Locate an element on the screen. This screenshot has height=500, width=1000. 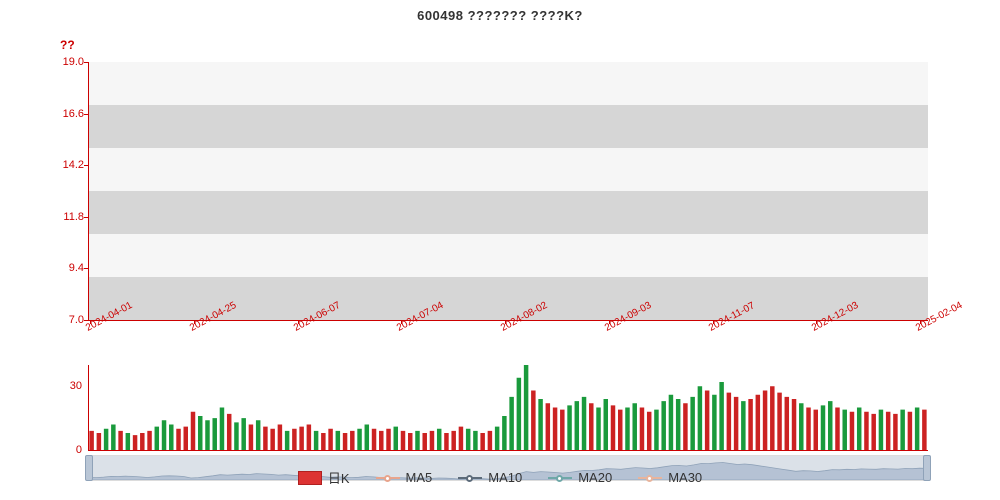
price-x-axis-line is located at coordinates (508, 320).